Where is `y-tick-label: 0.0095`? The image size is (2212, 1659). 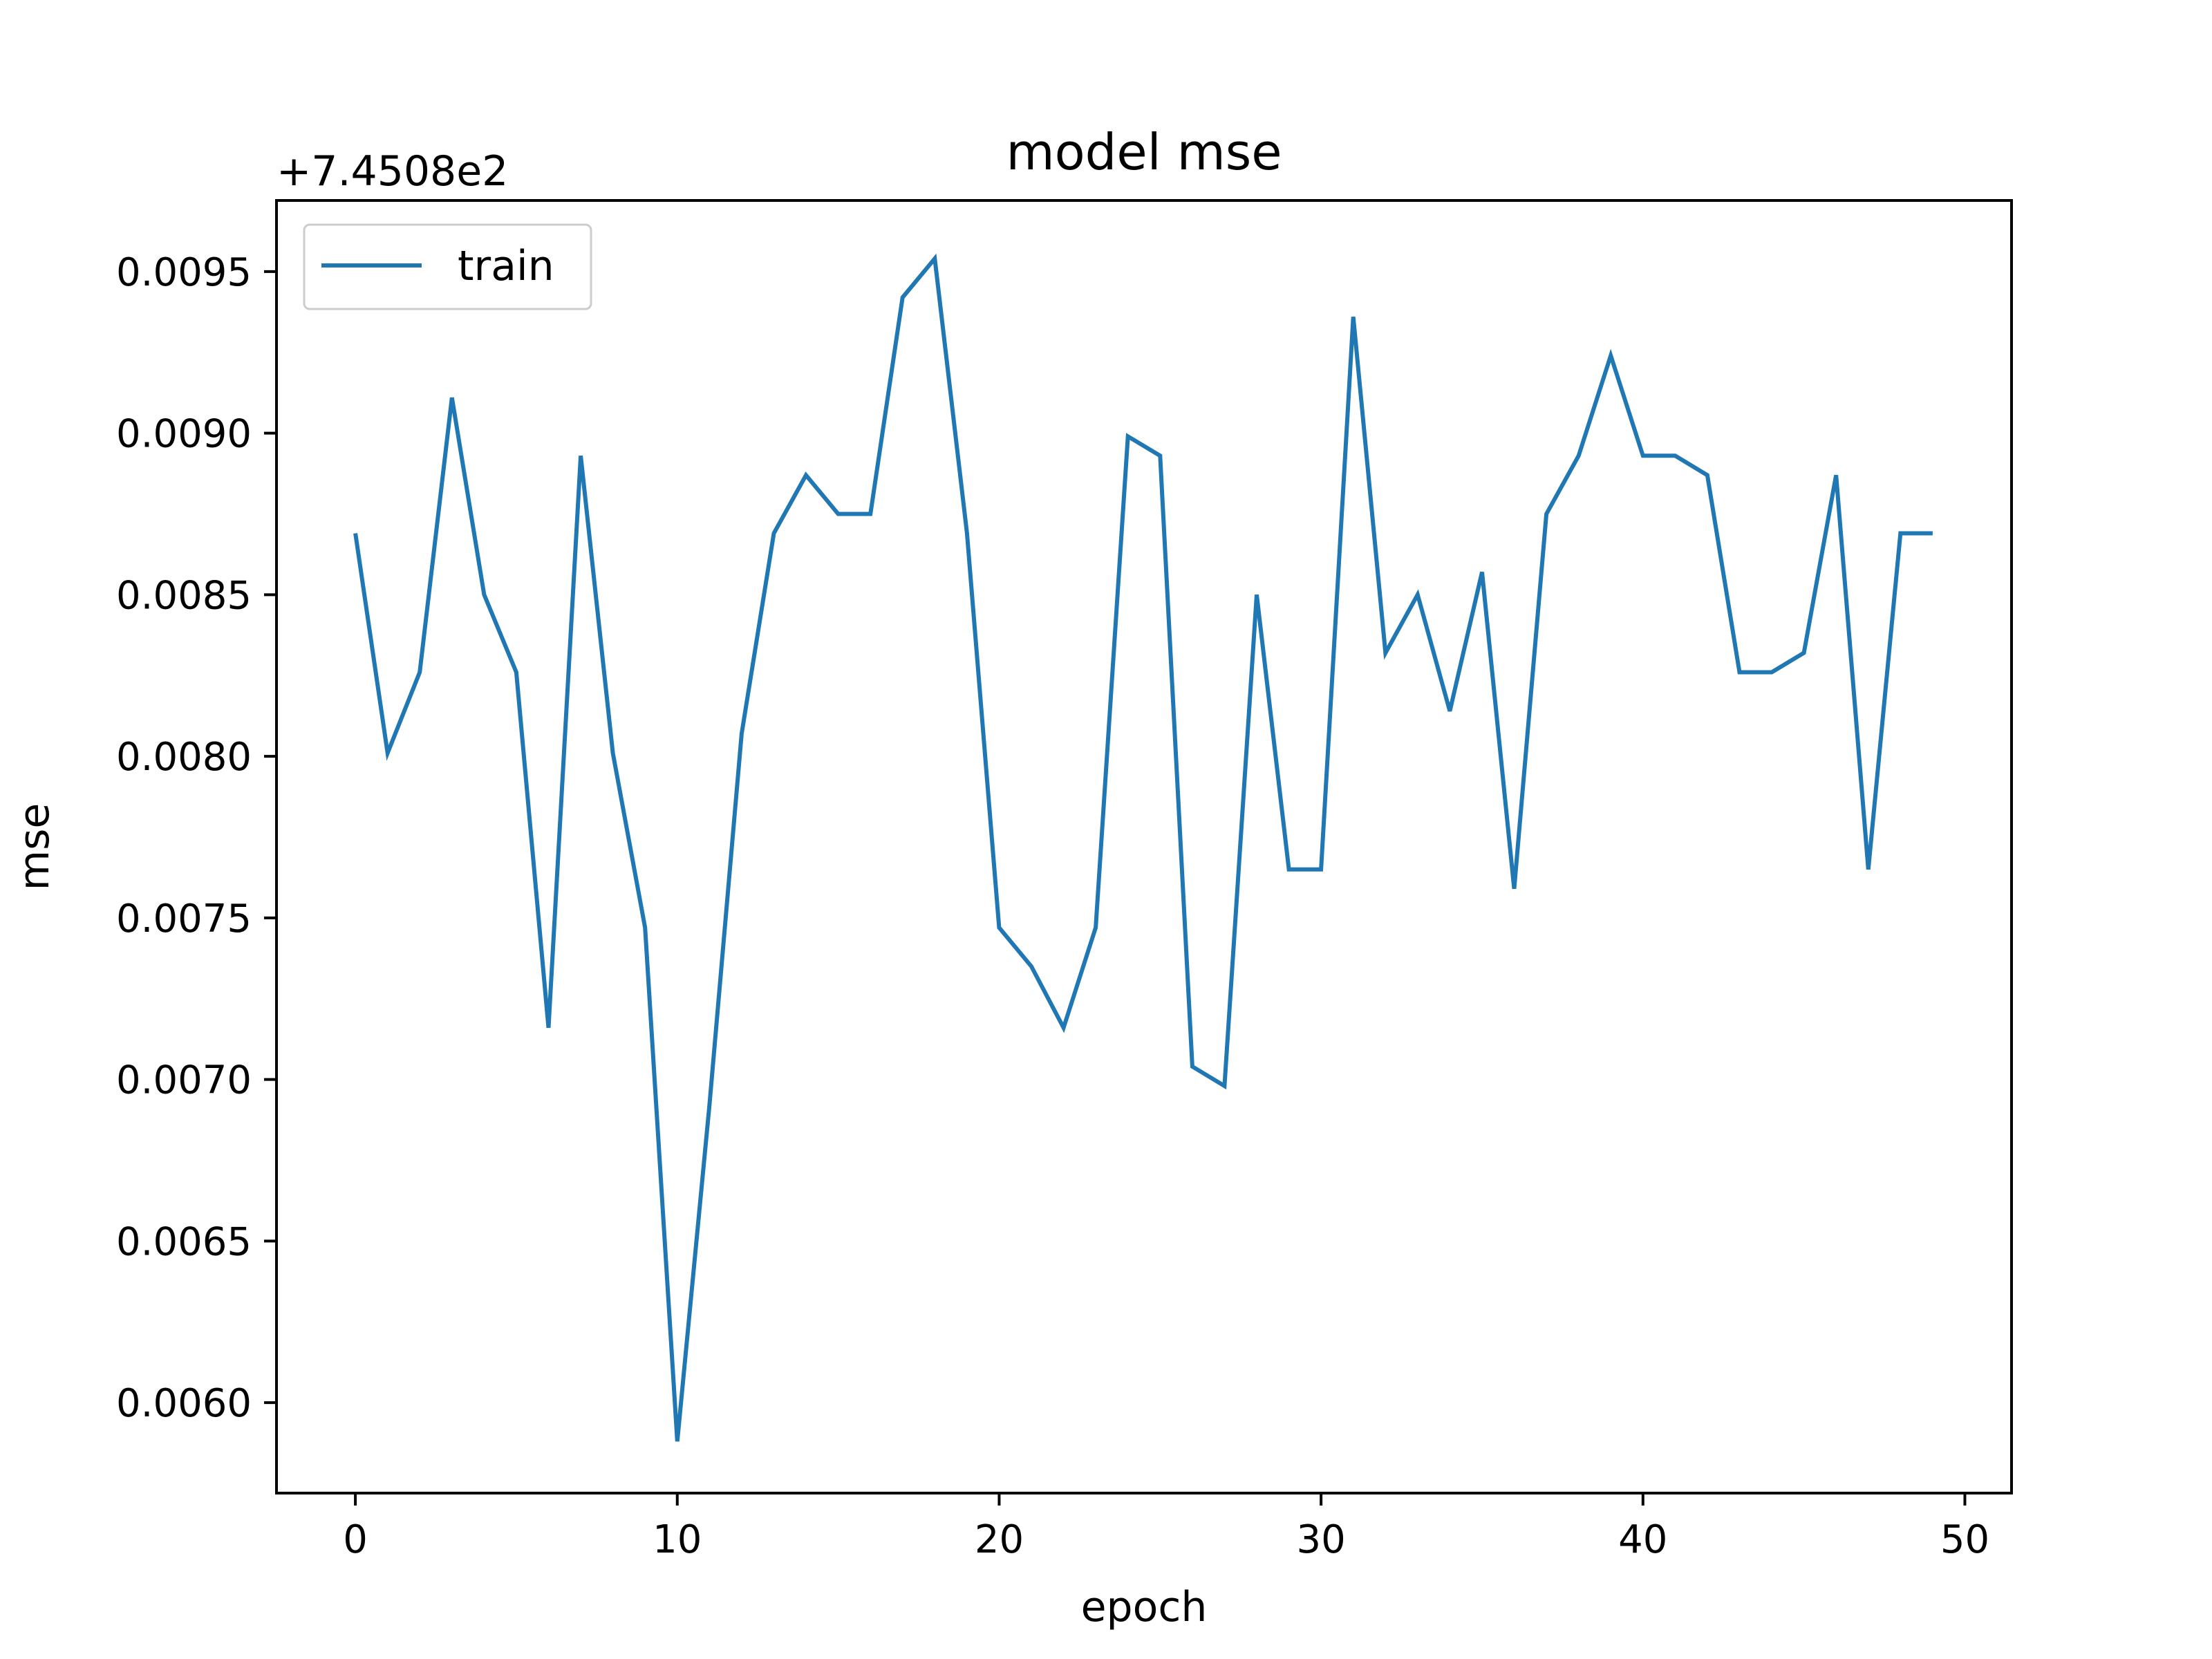
y-tick-label: 0.0095 is located at coordinates (184, 272).